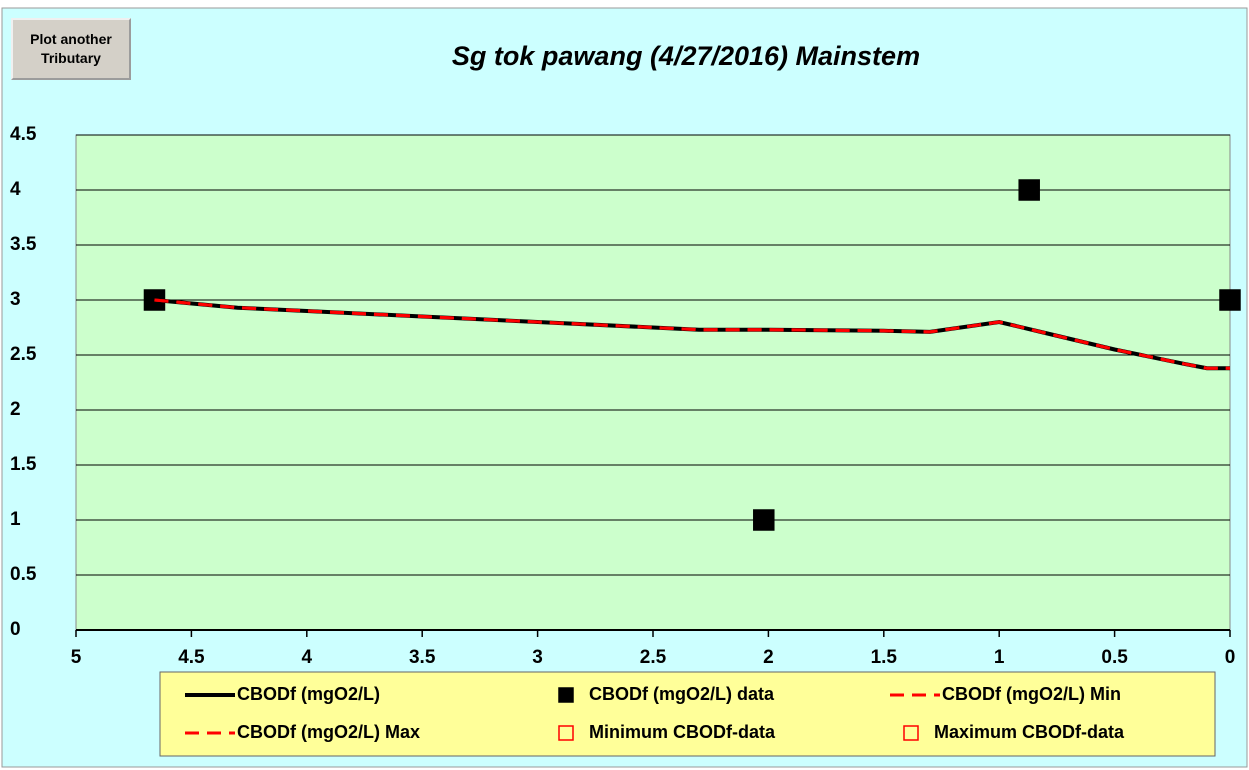 This screenshot has height=770, width=1249. What do you see at coordinates (682, 732) in the screenshot?
I see `legend-label: Minimum CBODf-data` at bounding box center [682, 732].